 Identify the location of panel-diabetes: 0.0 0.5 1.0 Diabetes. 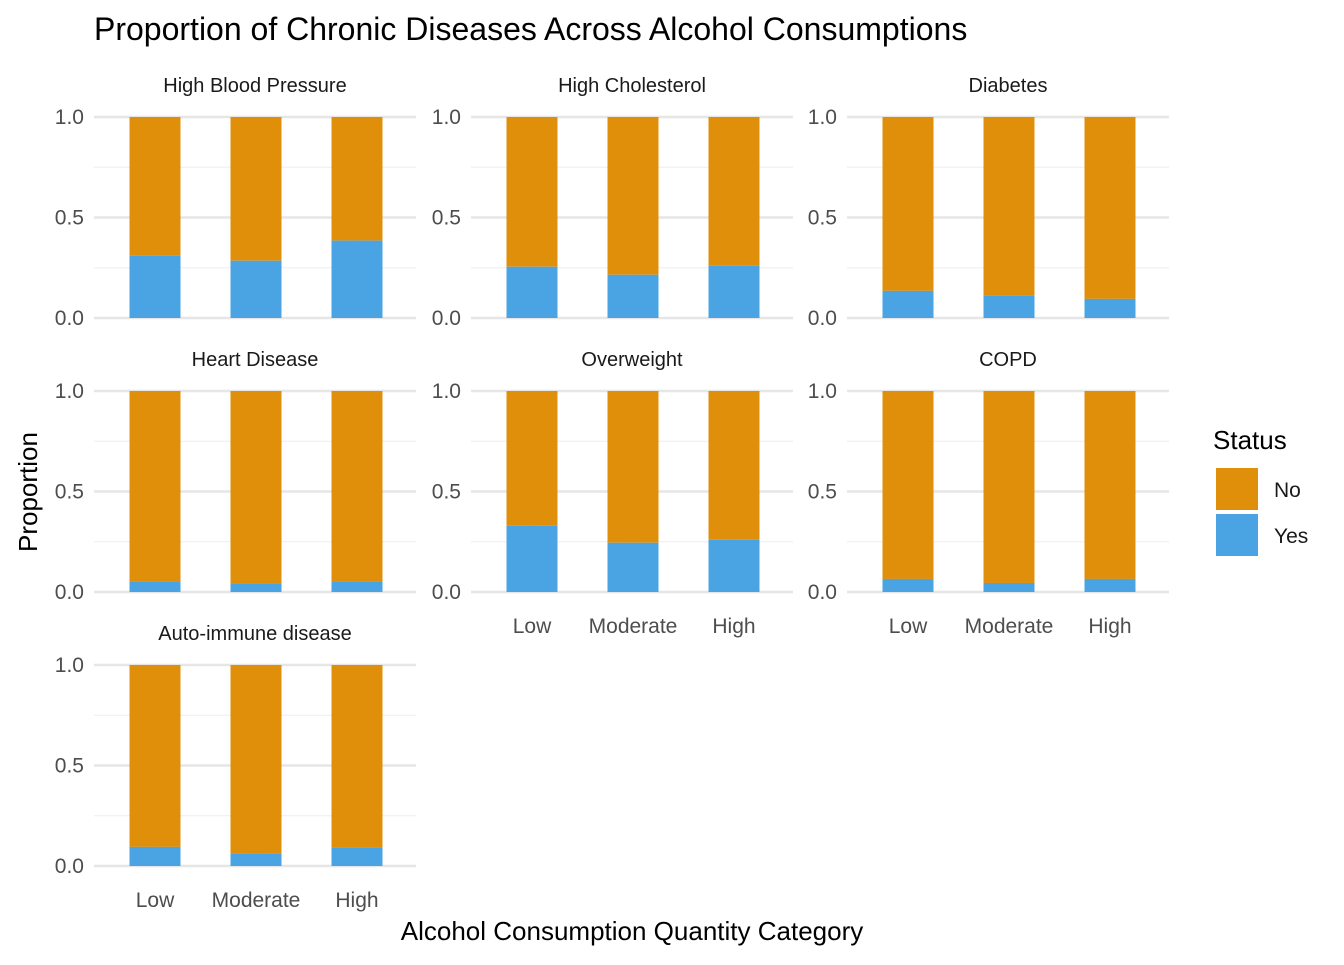
(988, 202).